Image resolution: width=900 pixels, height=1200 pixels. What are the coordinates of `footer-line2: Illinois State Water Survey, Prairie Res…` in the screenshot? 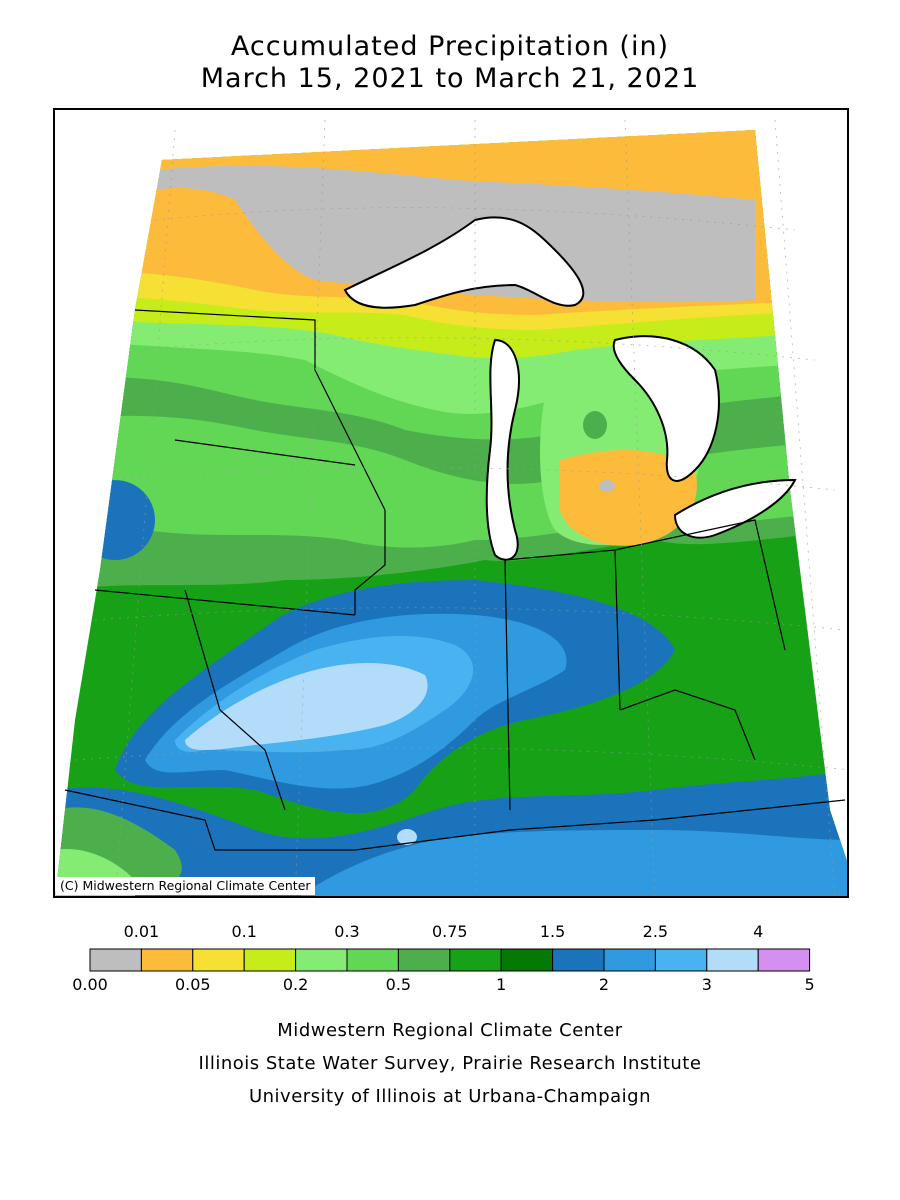 It's located at (450, 1063).